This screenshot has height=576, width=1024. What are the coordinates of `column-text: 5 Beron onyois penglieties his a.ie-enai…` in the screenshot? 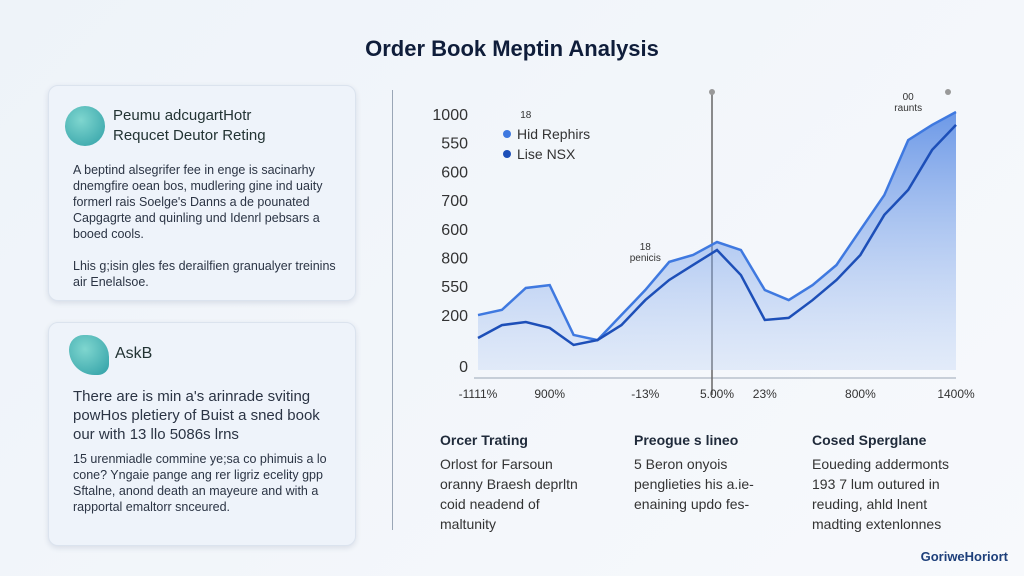 It's located at (694, 484).